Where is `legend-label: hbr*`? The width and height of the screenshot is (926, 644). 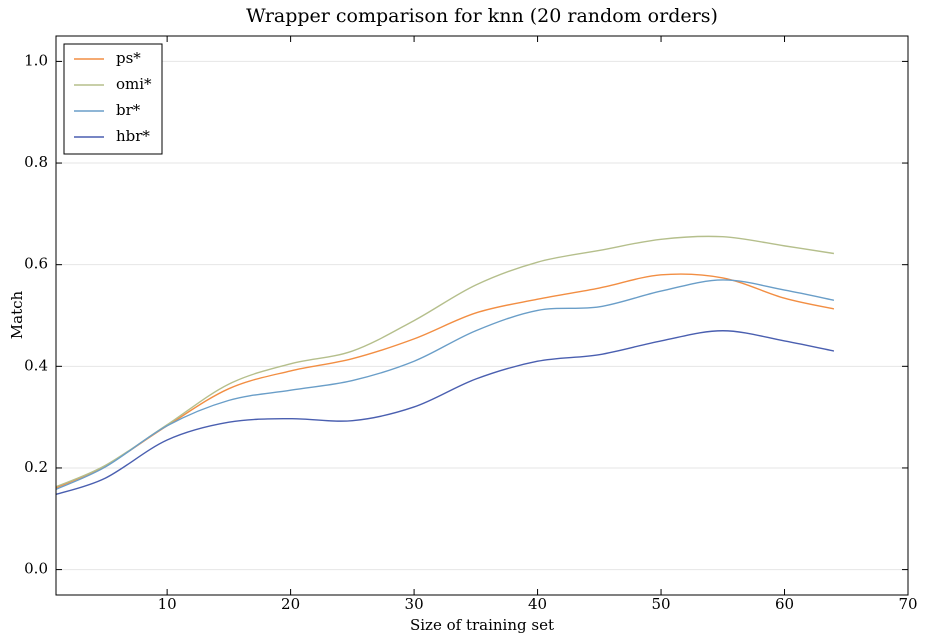 legend-label: hbr* is located at coordinates (133, 136).